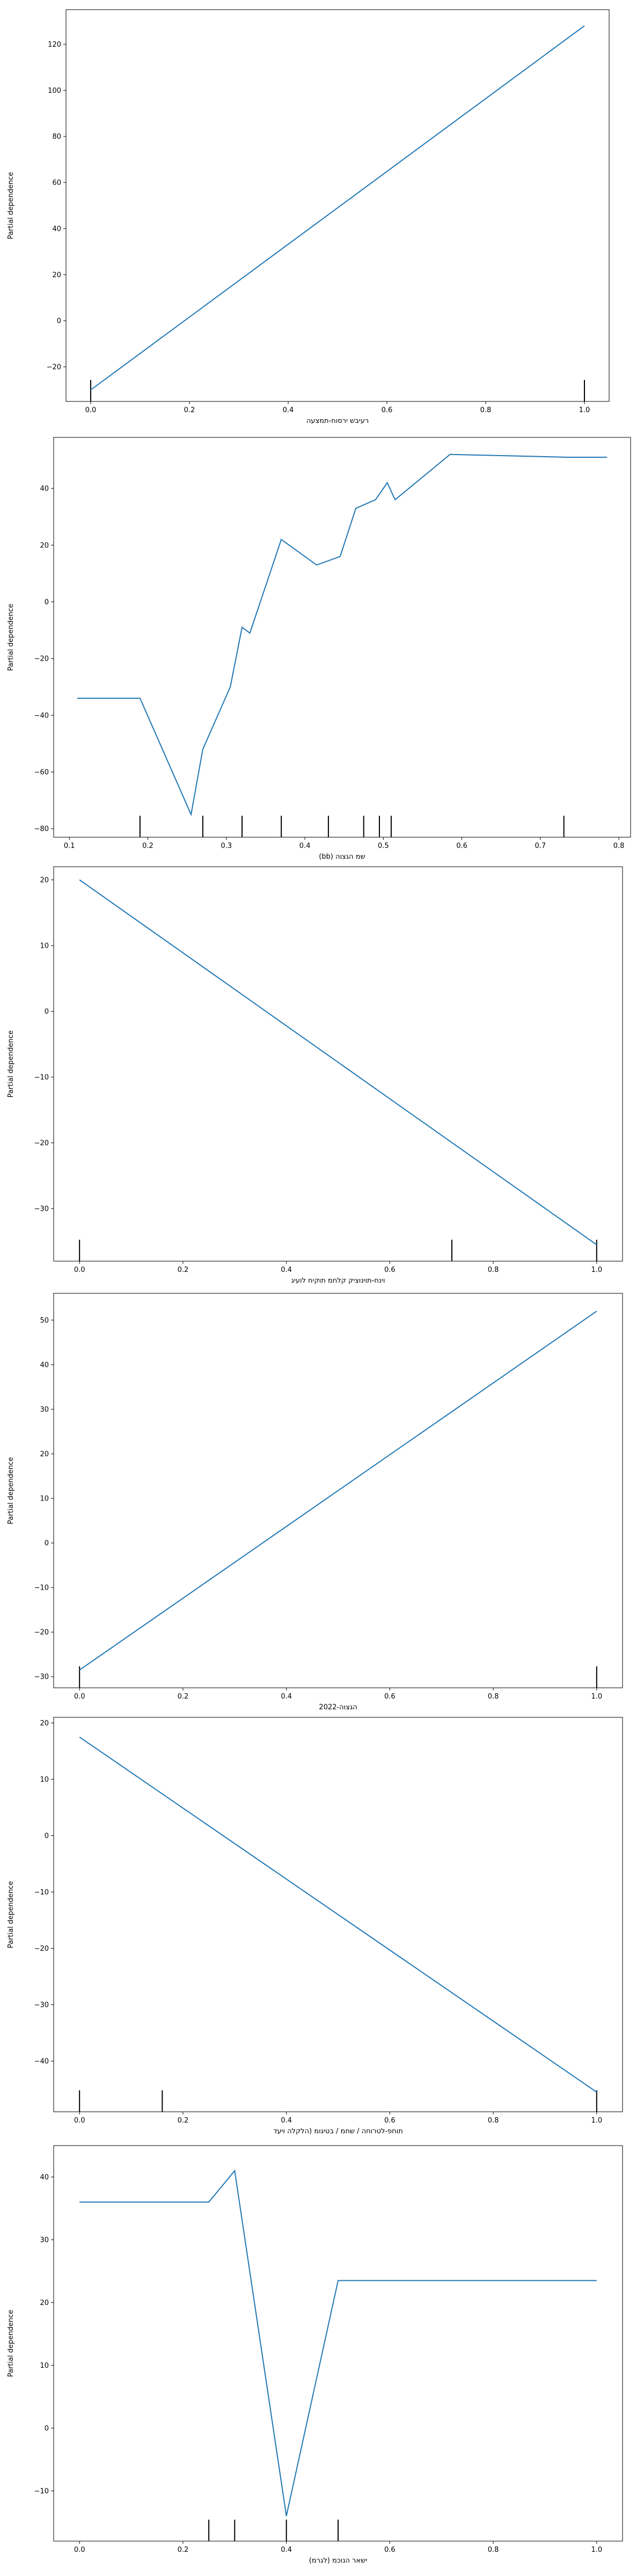 The image size is (644, 2576). Describe the element at coordinates (56, 183) in the screenshot. I see `y-tick-label: 60` at that location.